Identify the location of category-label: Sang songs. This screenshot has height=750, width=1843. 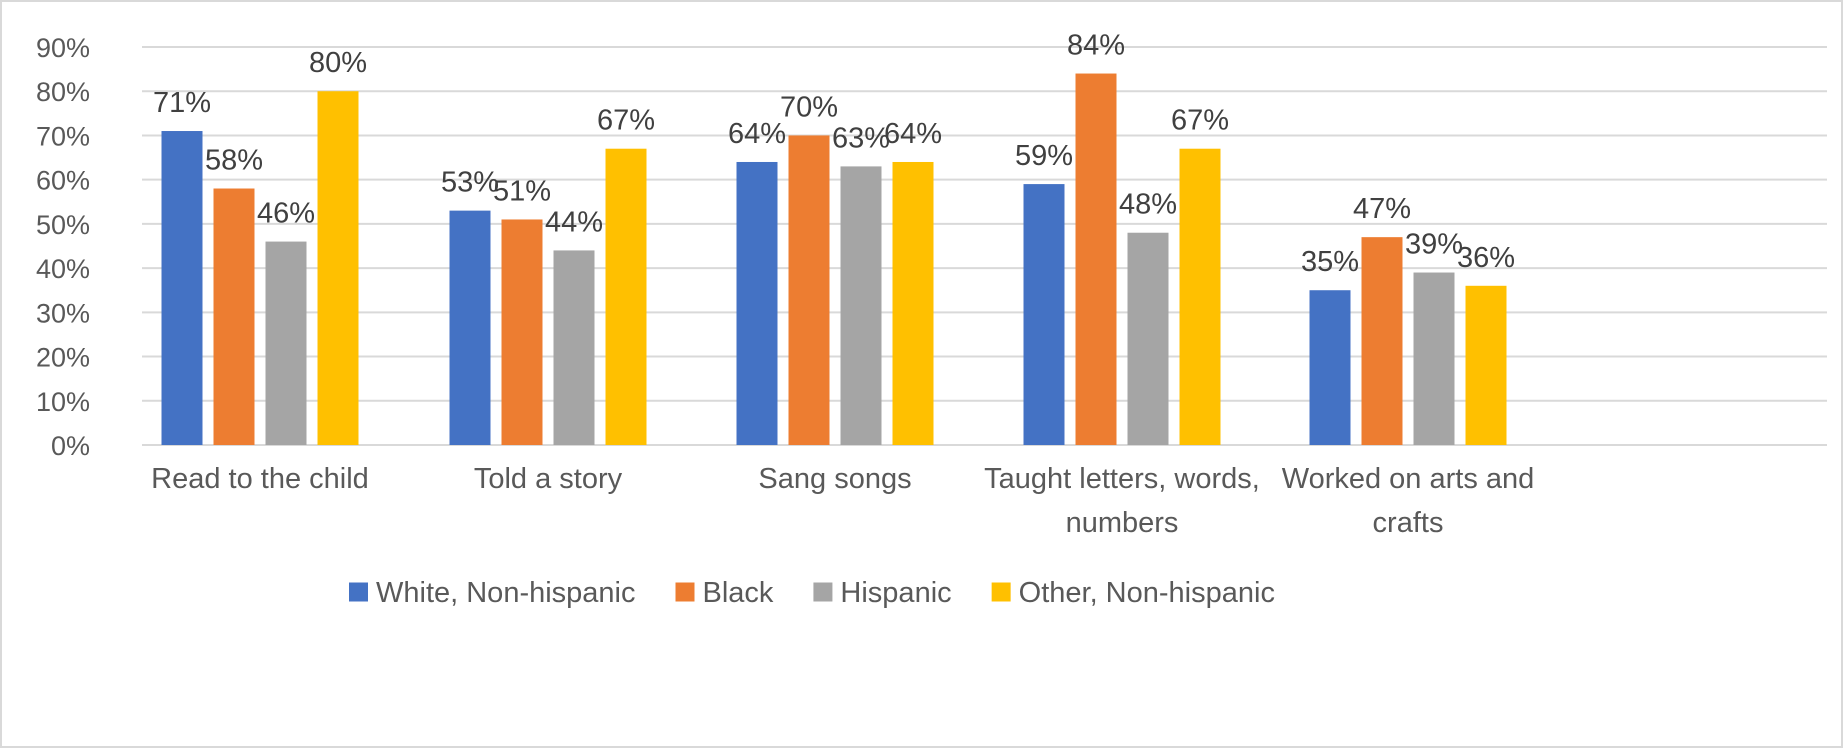
(834, 479).